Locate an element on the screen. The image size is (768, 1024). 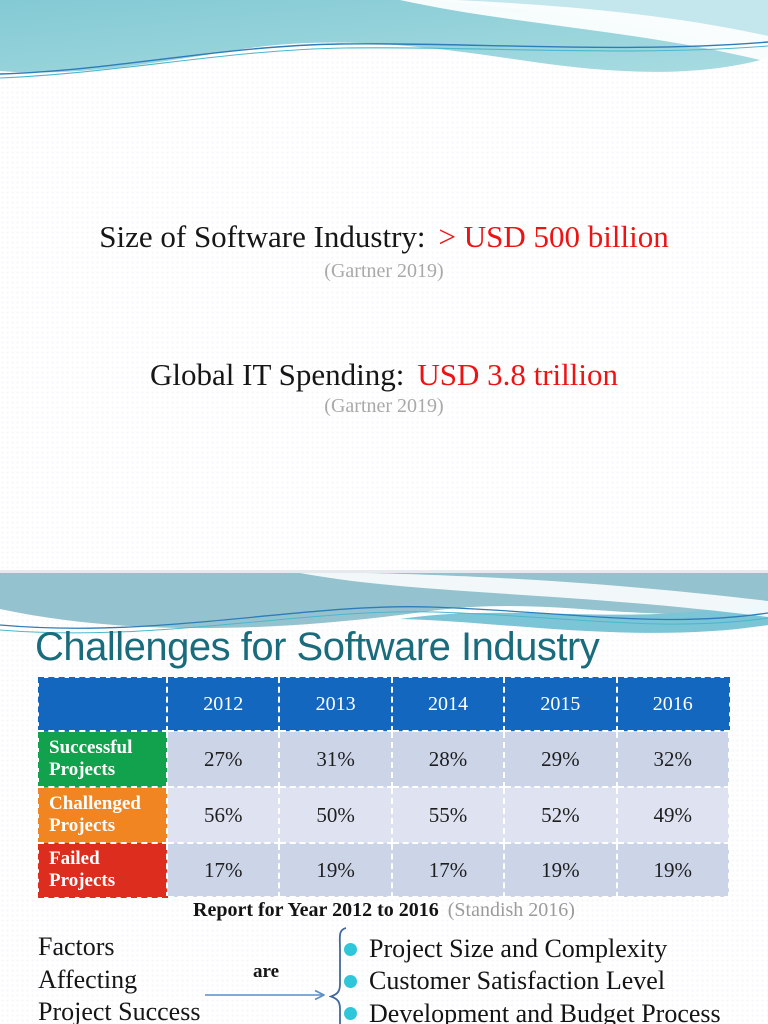
industry-size-label: Size of Software Industry: is located at coordinates (262, 236).